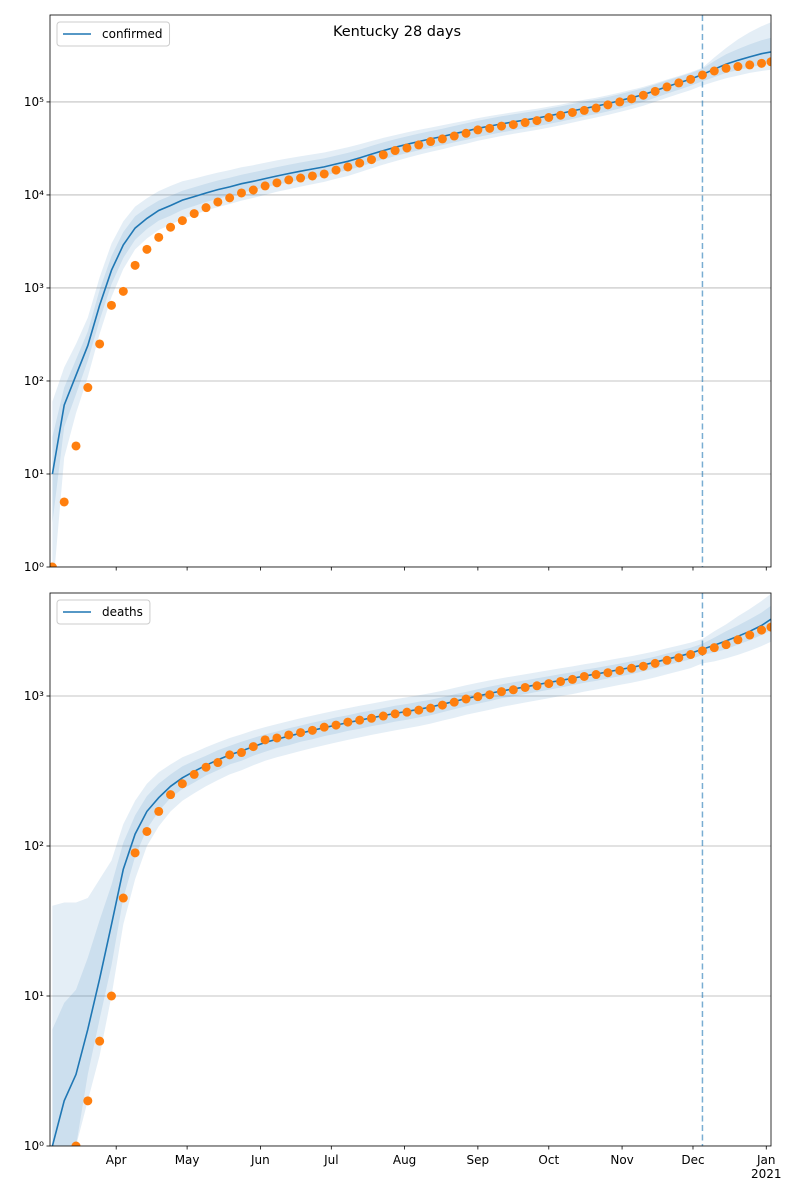 This screenshot has height=1200, width=800. What do you see at coordinates (397, 32) in the screenshot?
I see `chart-title: Kentucky 28 days` at bounding box center [397, 32].